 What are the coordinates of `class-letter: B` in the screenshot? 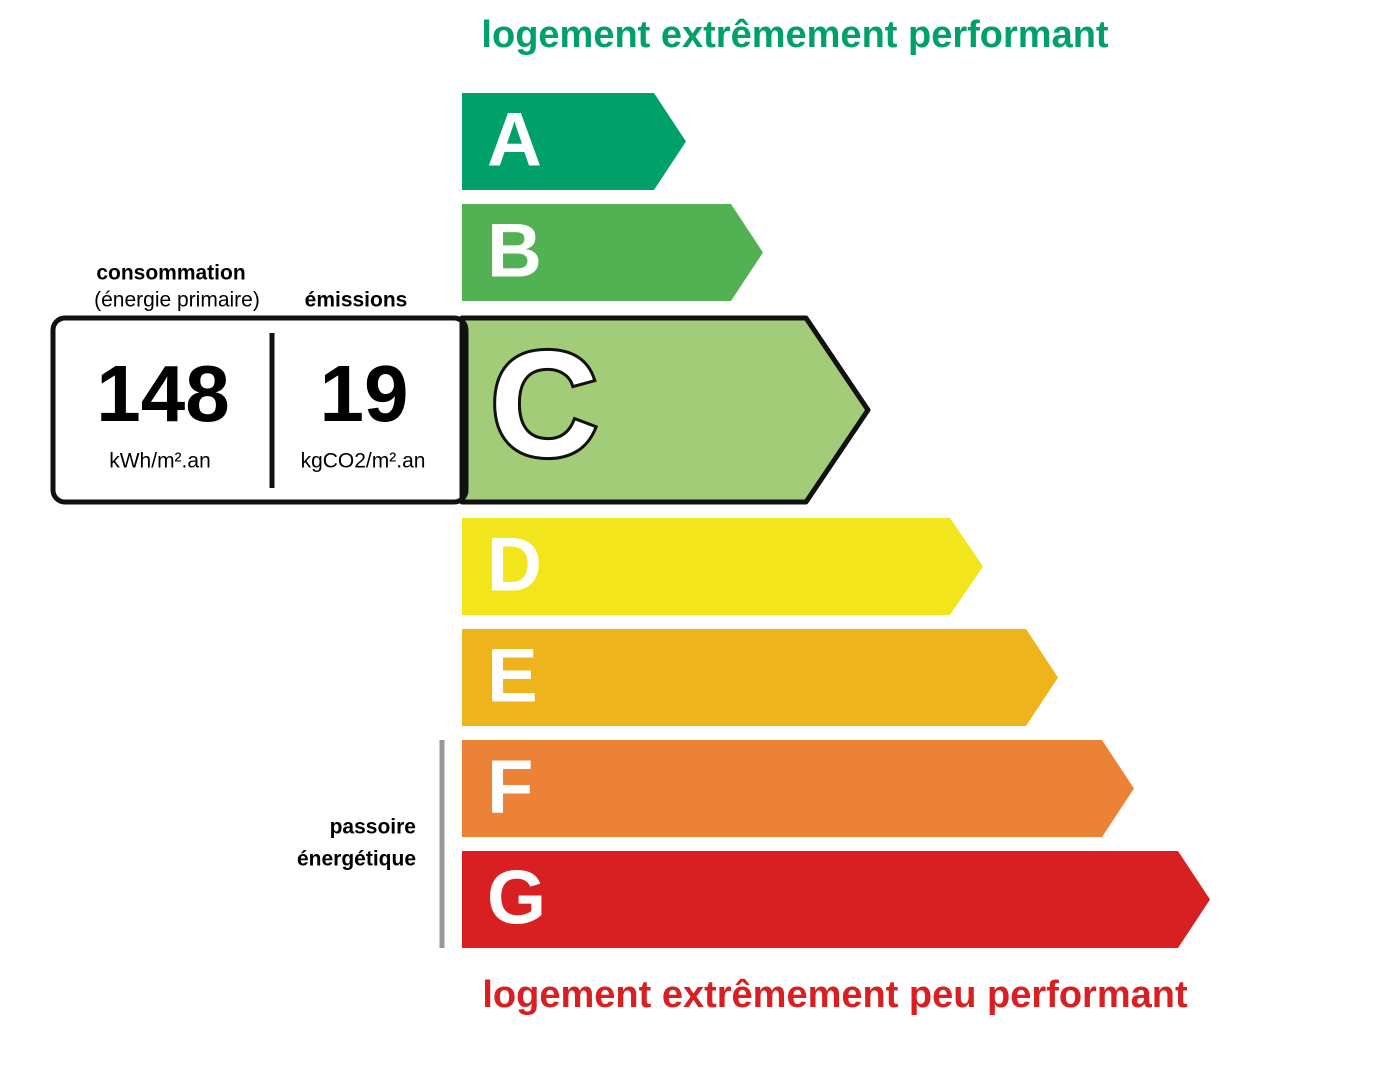 It's located at (514, 251).